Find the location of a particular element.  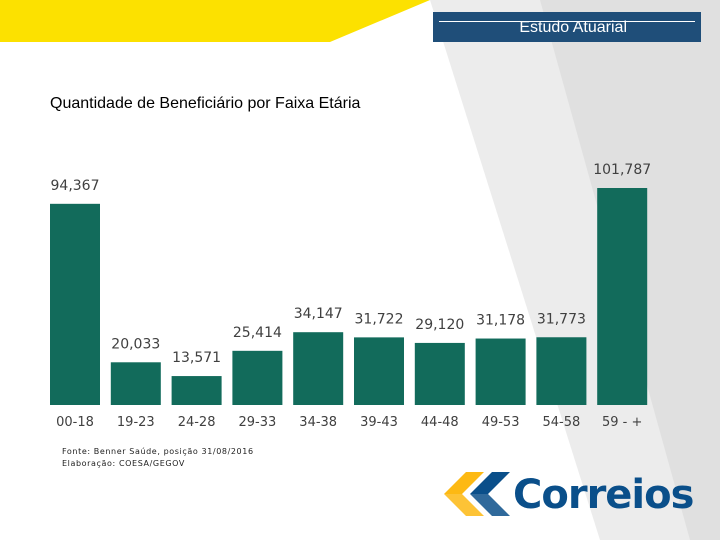

header-badge: Estudo Atuarial is located at coordinates (567, 27).